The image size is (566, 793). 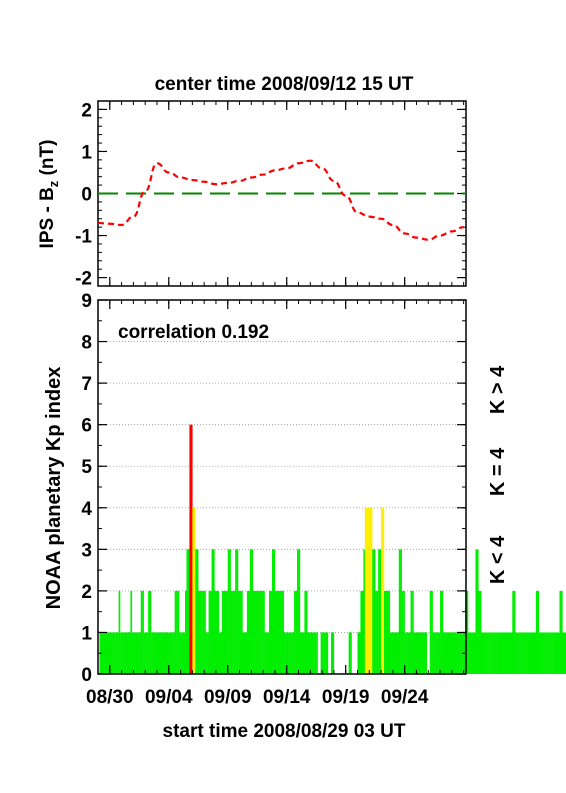 I want to click on ips-bz-ytick-label: 1, so click(x=86, y=152).